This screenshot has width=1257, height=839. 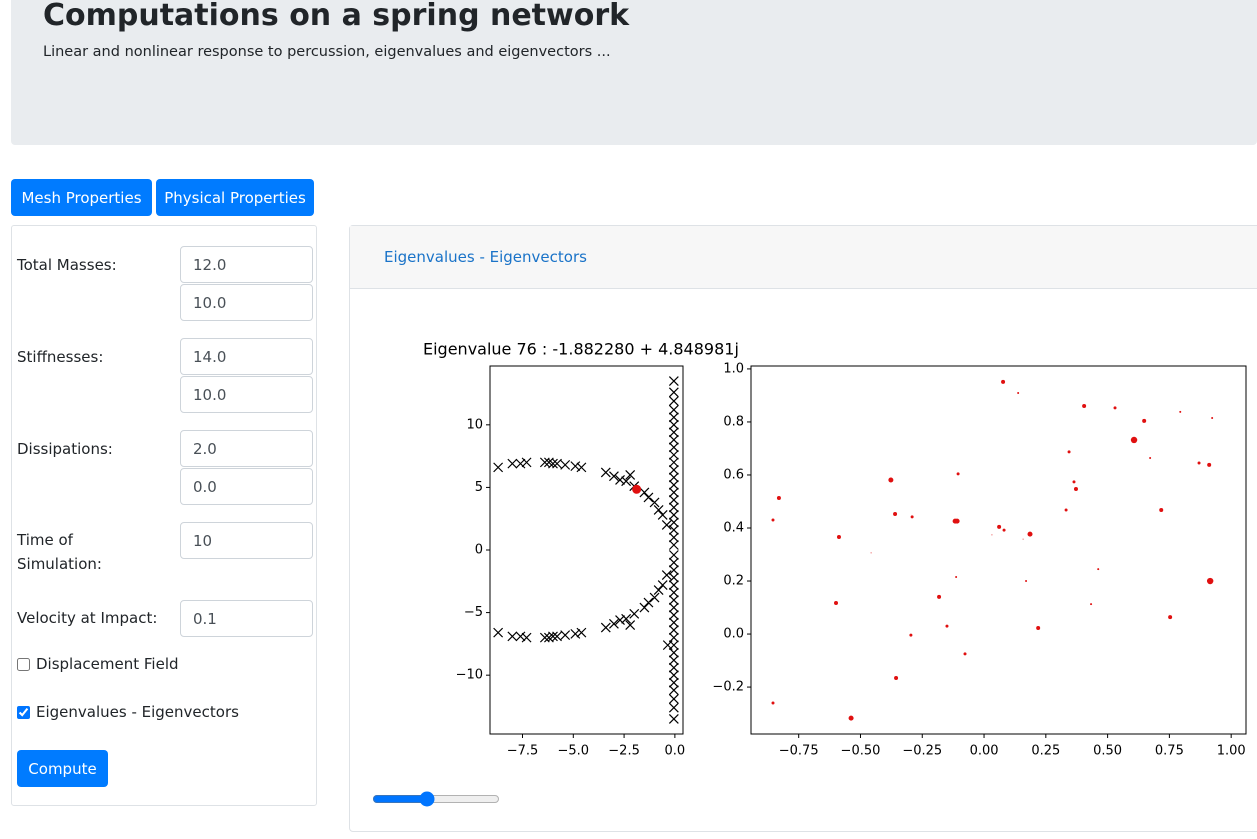 I want to click on y-tick-label: 0.2, so click(x=733, y=581).